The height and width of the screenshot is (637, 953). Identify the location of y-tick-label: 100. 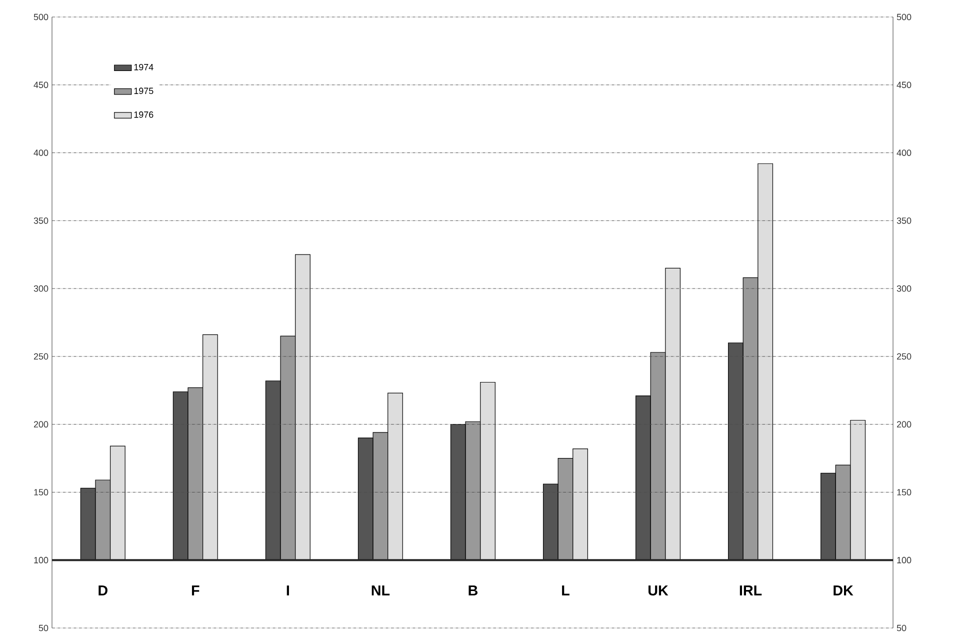
(41, 560).